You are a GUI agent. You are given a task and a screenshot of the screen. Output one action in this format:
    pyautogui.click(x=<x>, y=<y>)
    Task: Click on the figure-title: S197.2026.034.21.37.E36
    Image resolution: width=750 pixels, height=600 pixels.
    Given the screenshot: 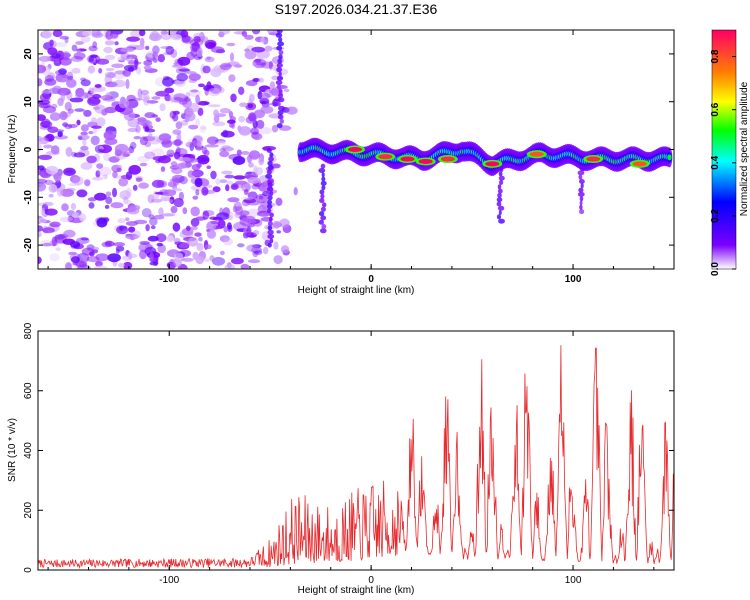 What is the action you would take?
    pyautogui.click(x=356, y=9)
    